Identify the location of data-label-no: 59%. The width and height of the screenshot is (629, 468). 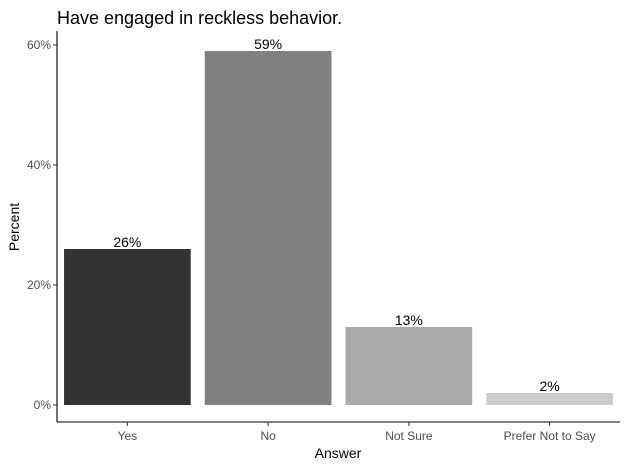
(268, 44).